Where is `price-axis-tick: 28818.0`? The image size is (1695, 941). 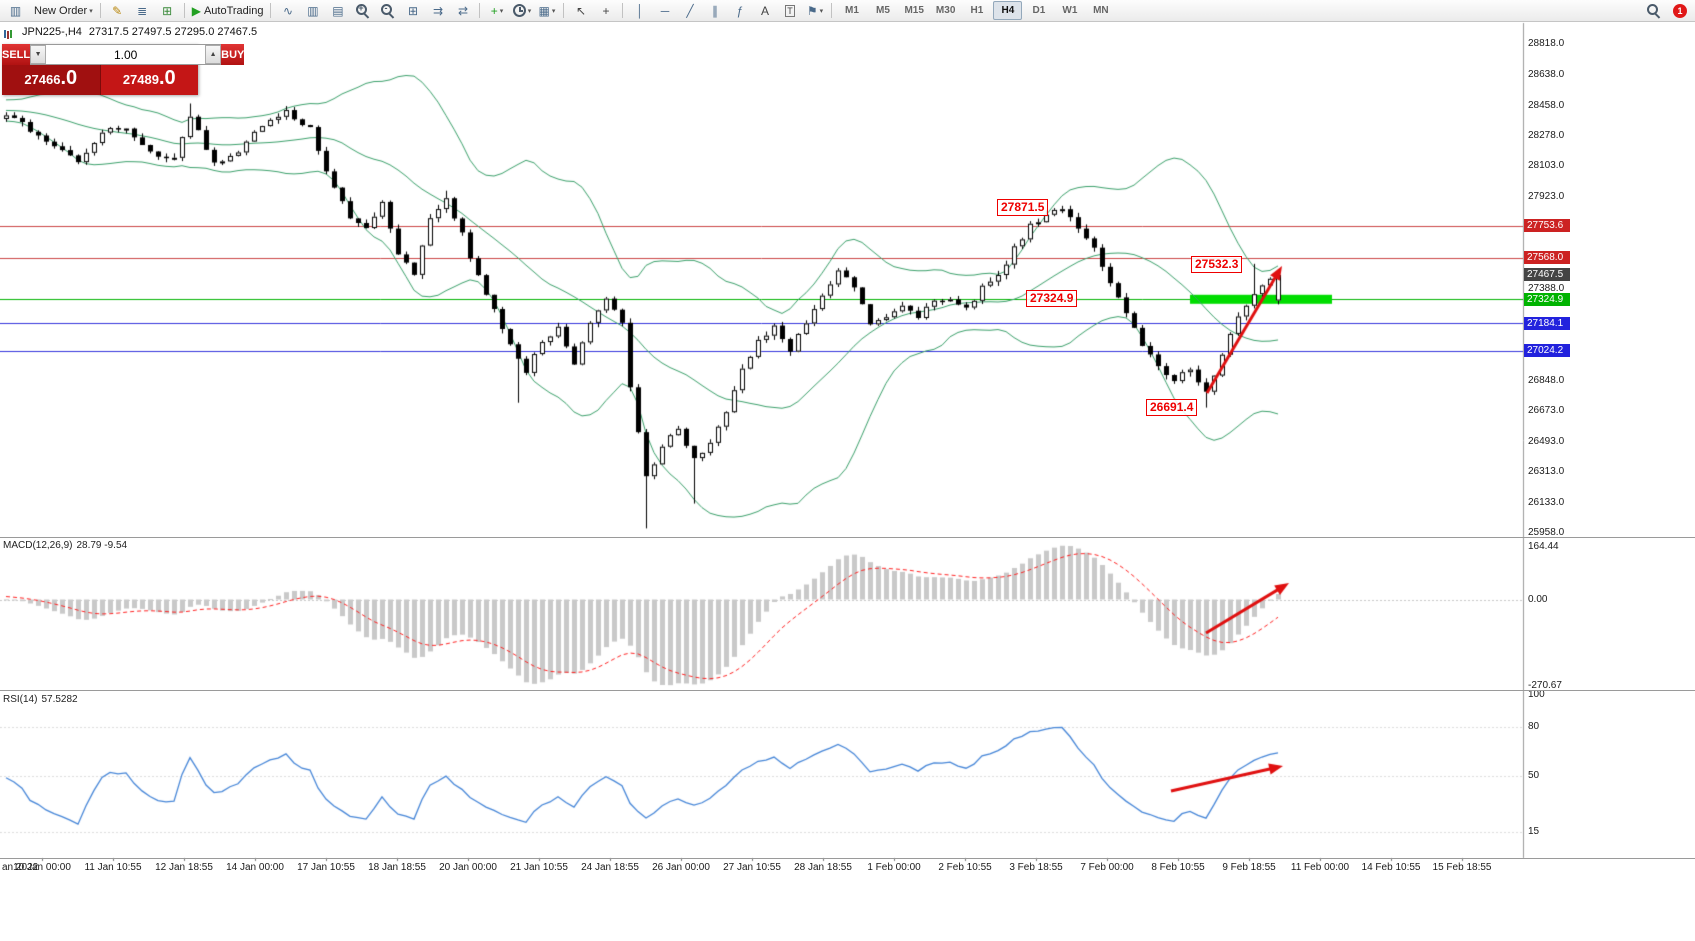 price-axis-tick: 28818.0 is located at coordinates (1546, 43).